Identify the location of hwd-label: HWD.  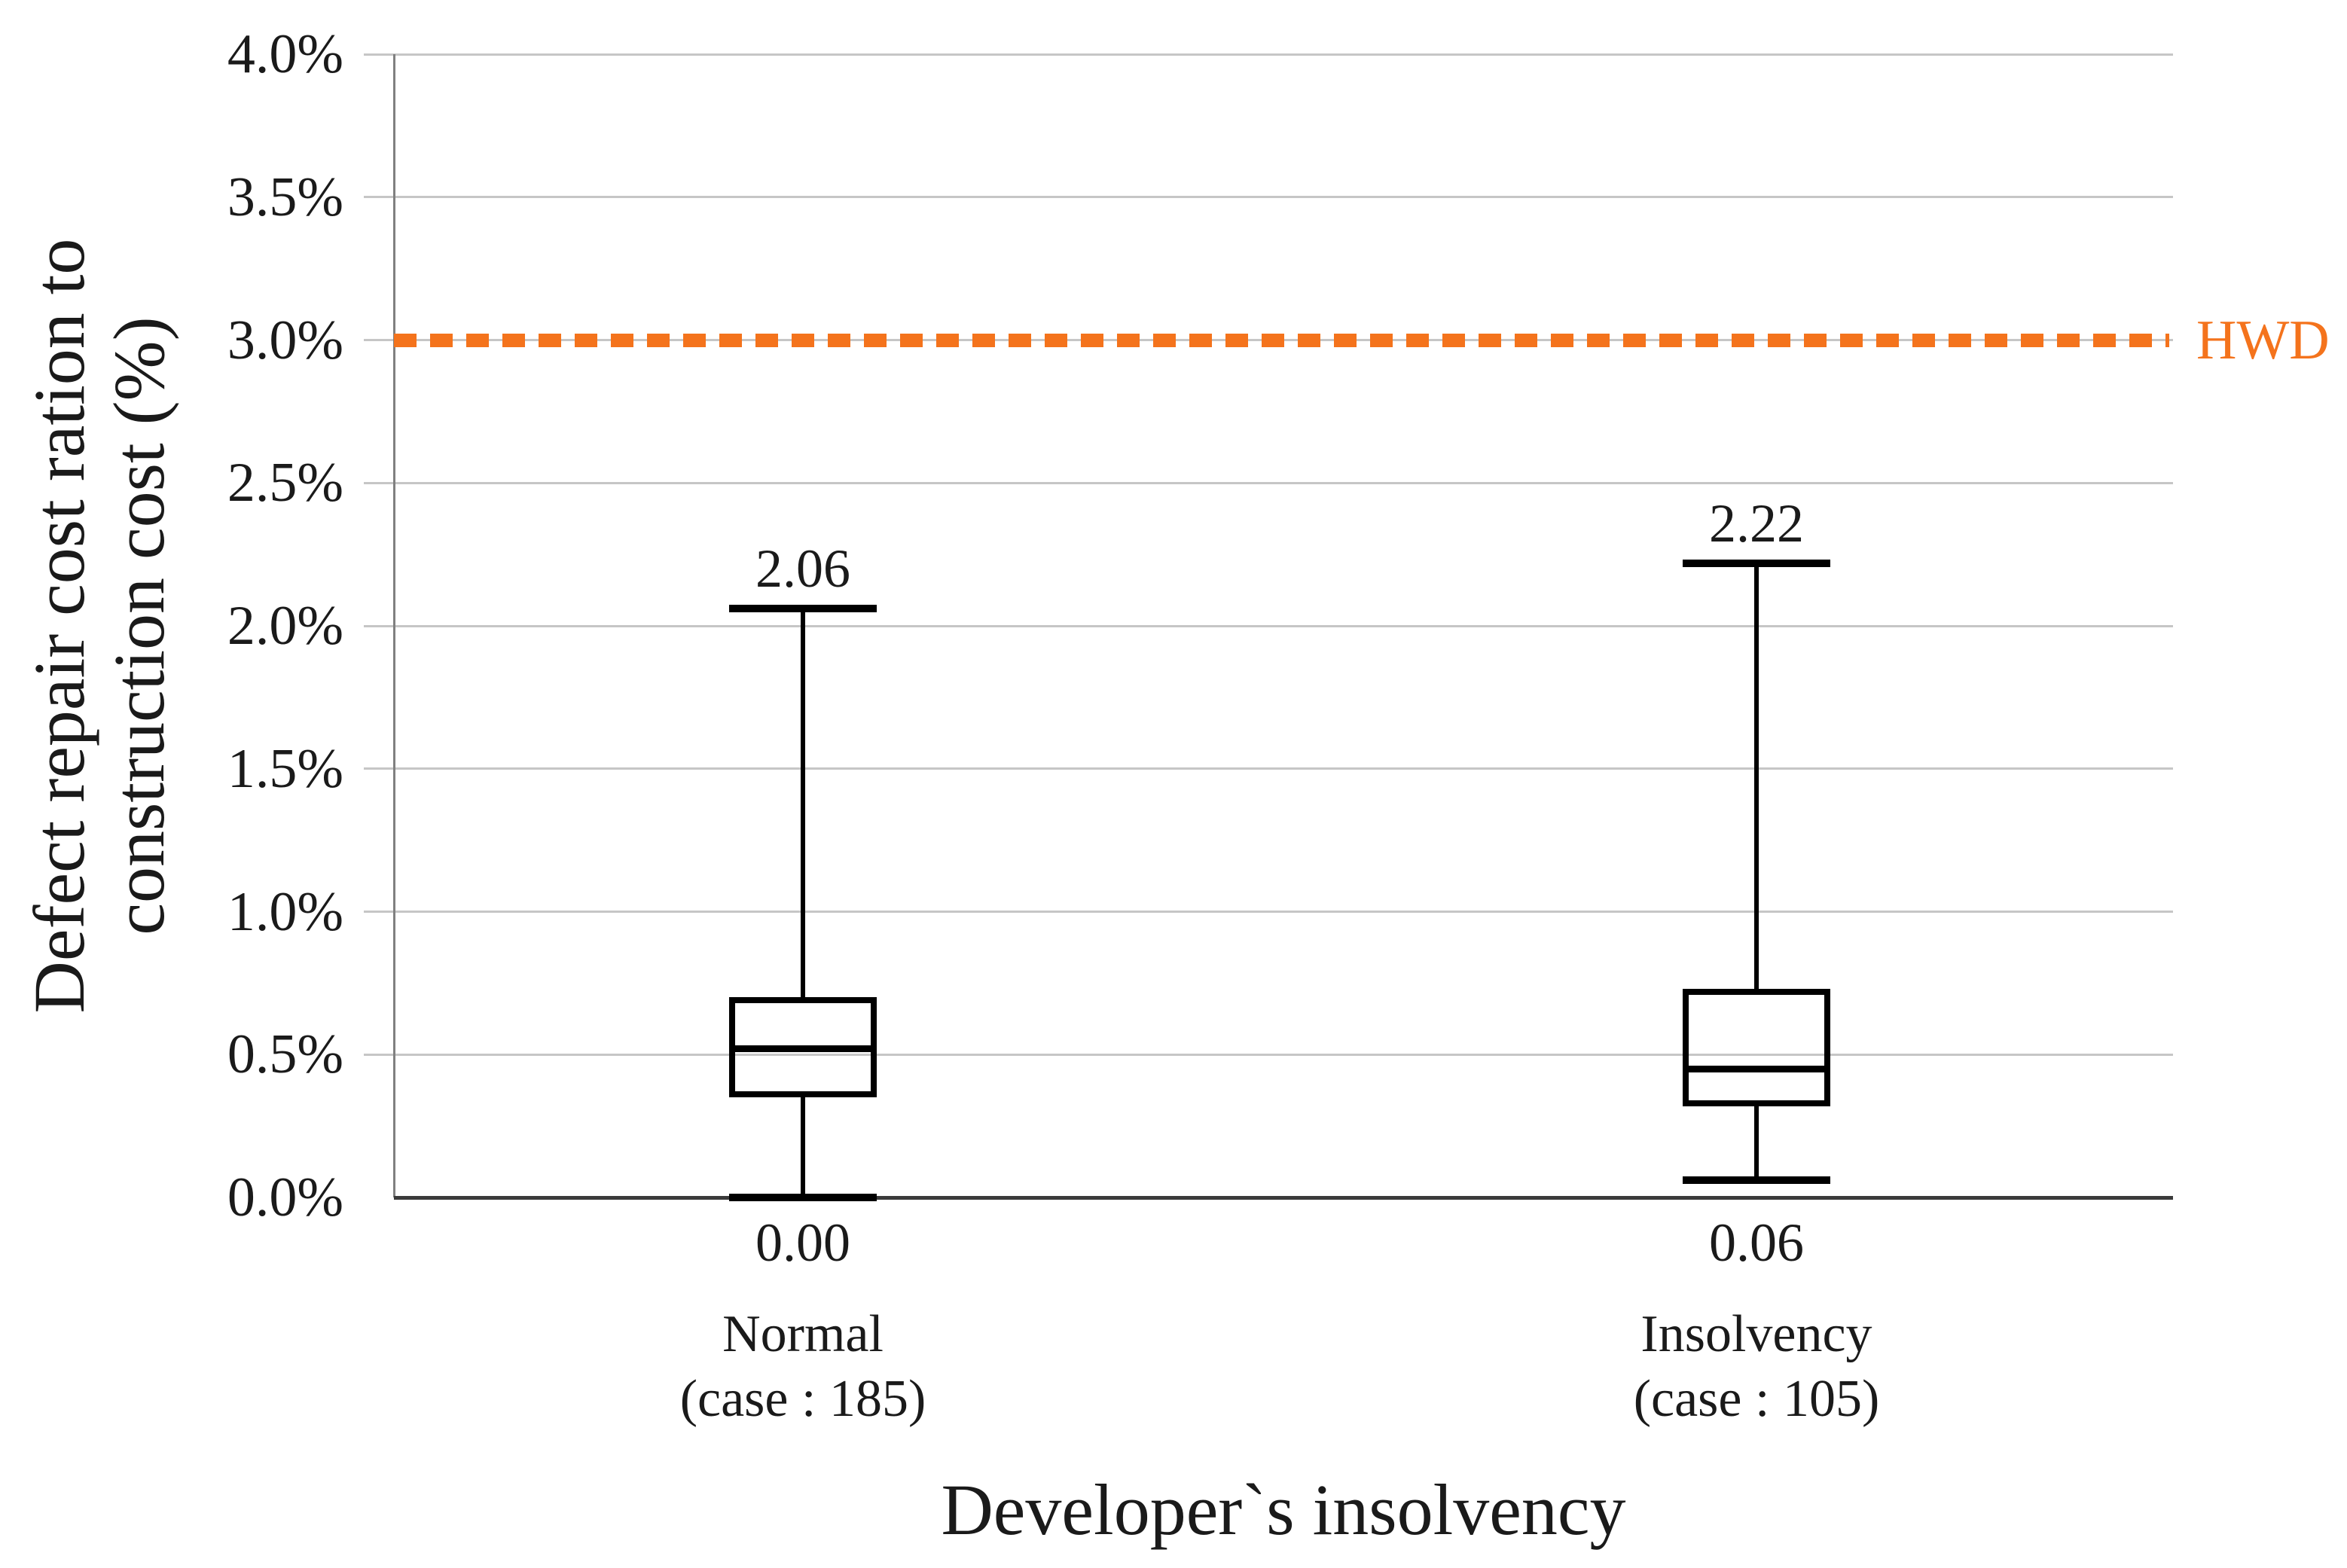
(2263, 341).